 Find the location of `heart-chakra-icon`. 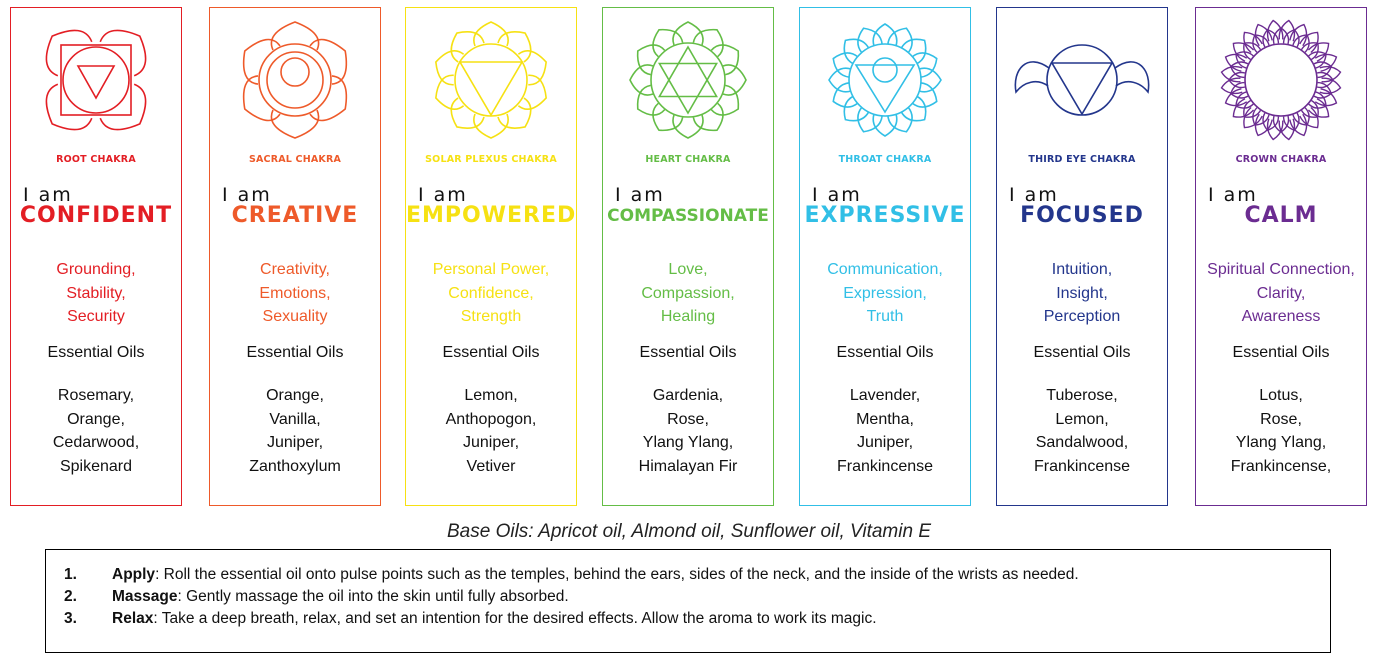

heart-chakra-icon is located at coordinates (688, 80).